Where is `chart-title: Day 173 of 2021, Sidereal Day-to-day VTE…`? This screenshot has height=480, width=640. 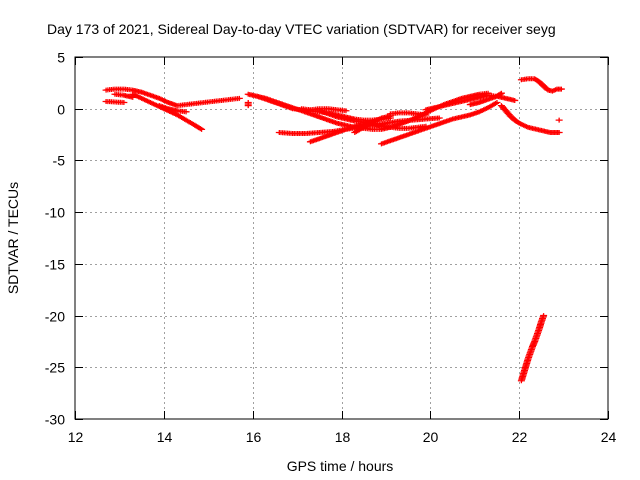
chart-title: Day 173 of 2021, Sidereal Day-to-day VTE… is located at coordinates (301, 29).